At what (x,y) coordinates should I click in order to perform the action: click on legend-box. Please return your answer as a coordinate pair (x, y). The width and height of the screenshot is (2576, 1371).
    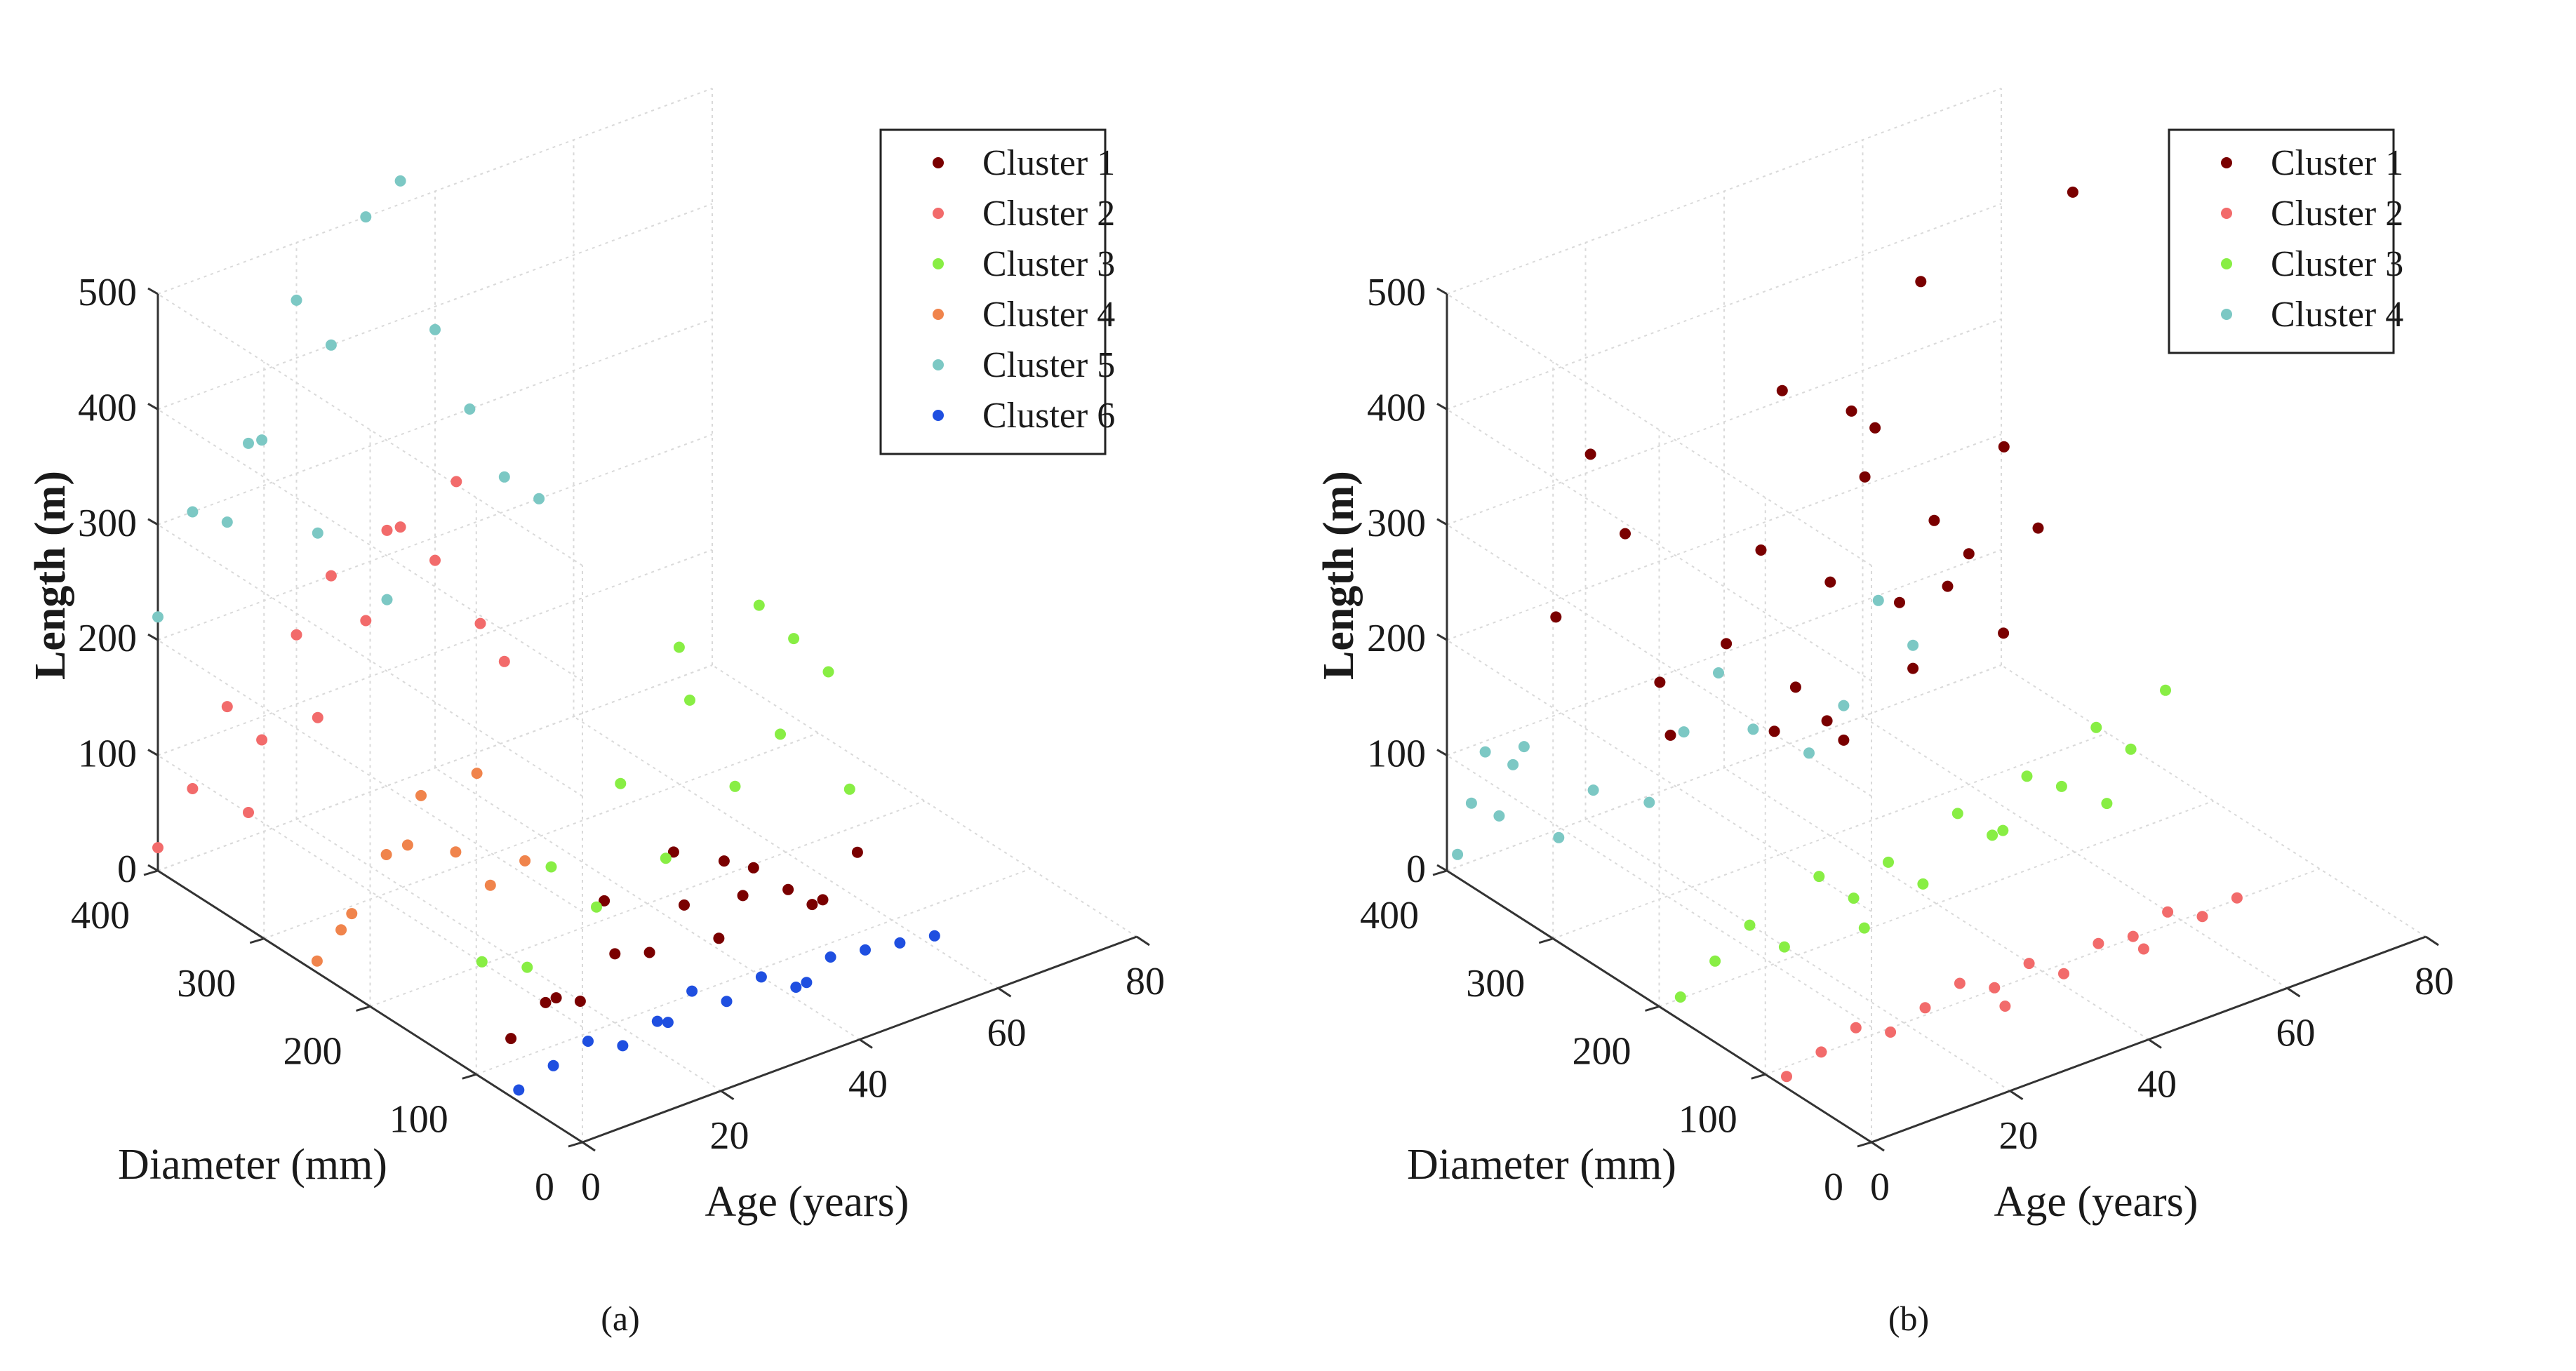
    Looking at the image, I should click on (2281, 241).